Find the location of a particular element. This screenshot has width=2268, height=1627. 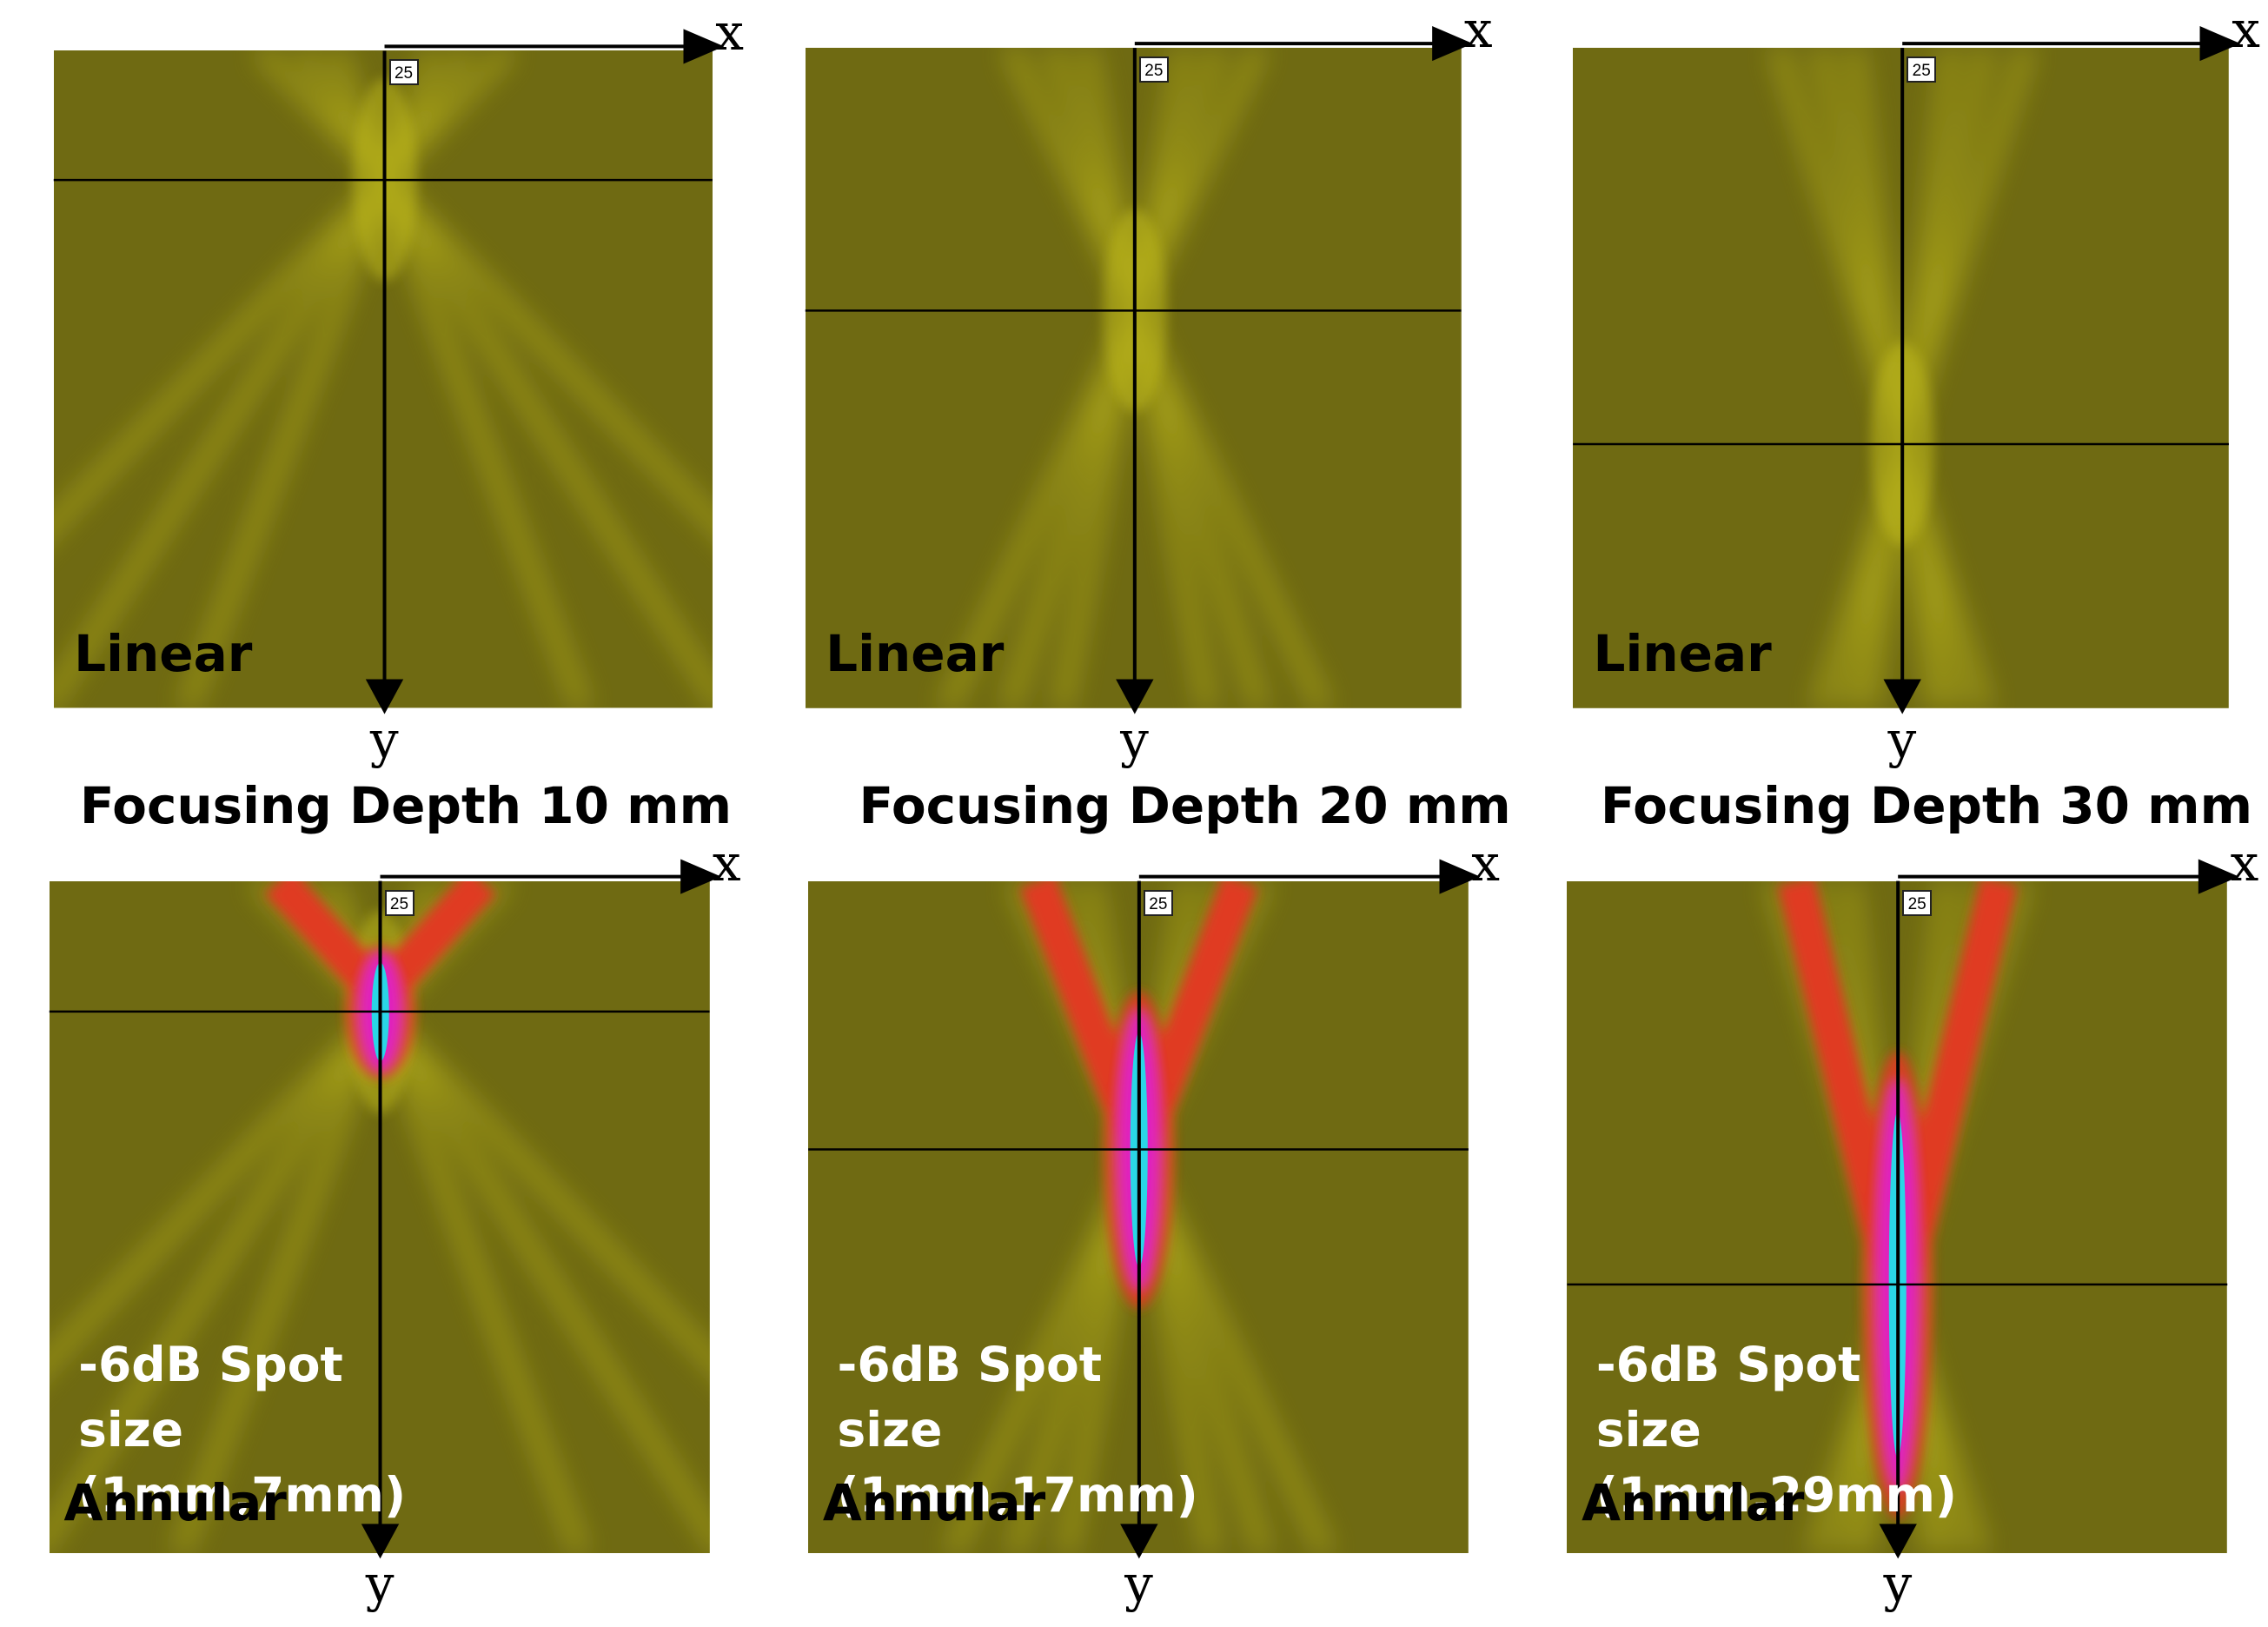

field-map-linear-10mm is located at coordinates (383, 379).